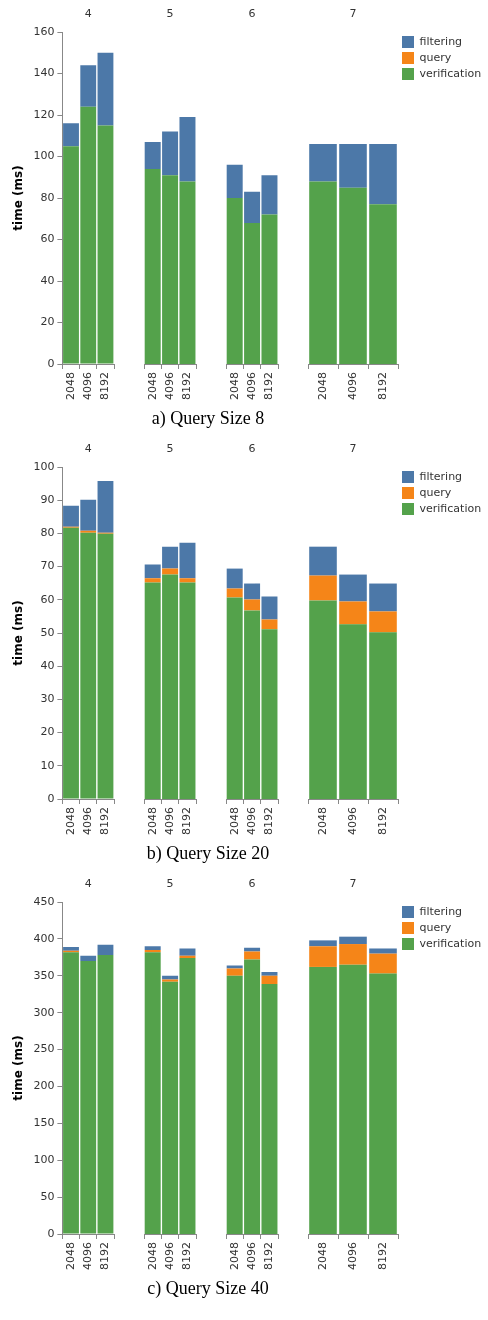 This screenshot has width=488, height=1320. What do you see at coordinates (44, 114) in the screenshot?
I see `y-tick-label: 120` at bounding box center [44, 114].